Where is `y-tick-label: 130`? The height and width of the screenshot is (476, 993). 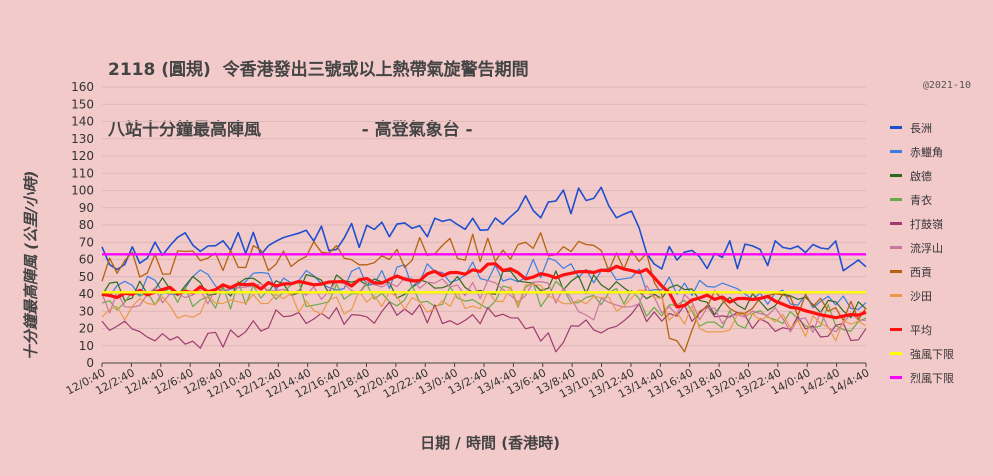 y-tick-label: 130 is located at coordinates (82, 139).